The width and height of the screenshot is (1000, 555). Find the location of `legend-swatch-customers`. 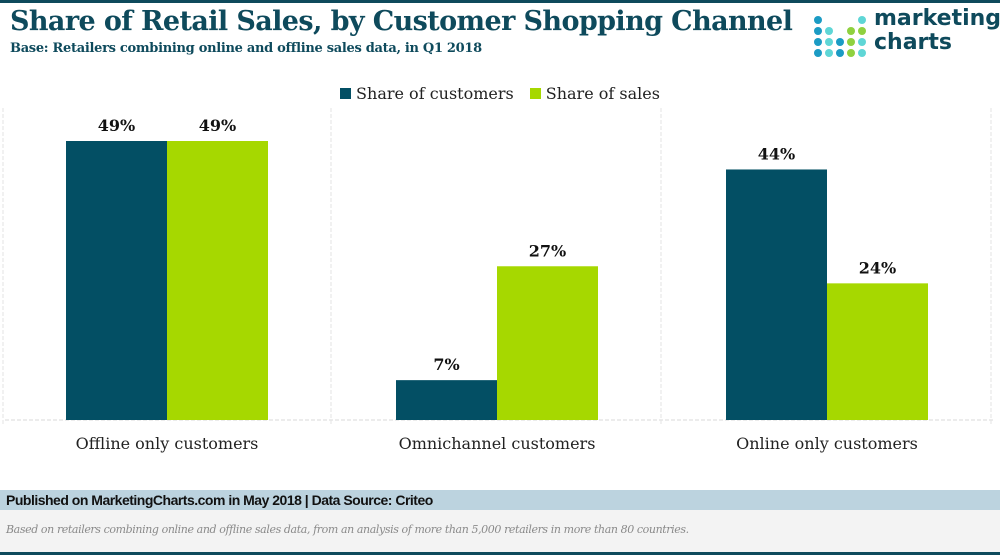

legend-swatch-customers is located at coordinates (346, 93).